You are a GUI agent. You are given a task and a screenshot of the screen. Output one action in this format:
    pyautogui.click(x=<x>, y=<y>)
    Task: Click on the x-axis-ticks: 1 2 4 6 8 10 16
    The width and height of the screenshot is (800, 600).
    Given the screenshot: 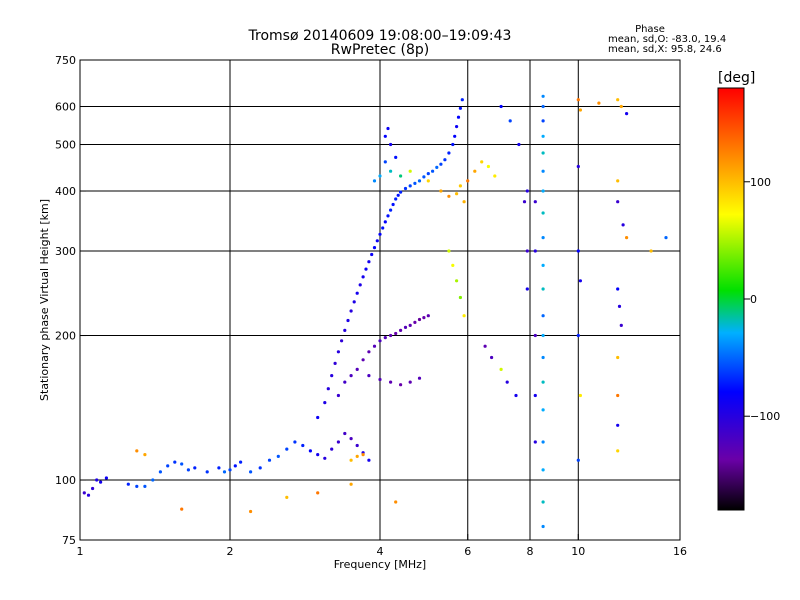 What is the action you would take?
    pyautogui.click(x=382, y=546)
    